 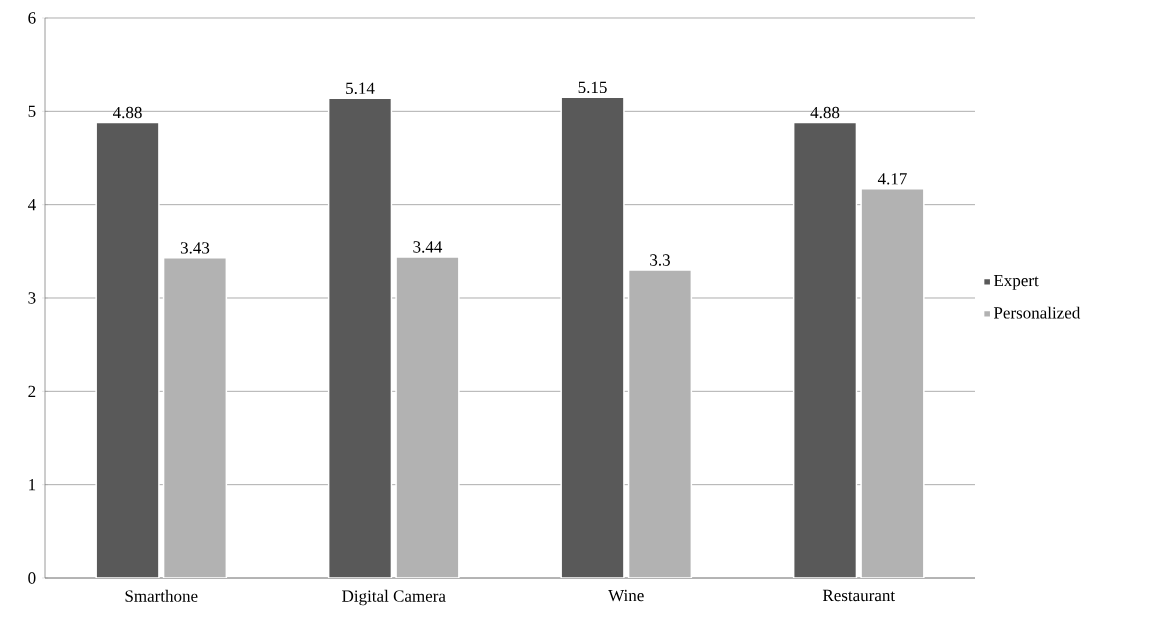 What do you see at coordinates (892, 179) in the screenshot?
I see `data-label: 4.17` at bounding box center [892, 179].